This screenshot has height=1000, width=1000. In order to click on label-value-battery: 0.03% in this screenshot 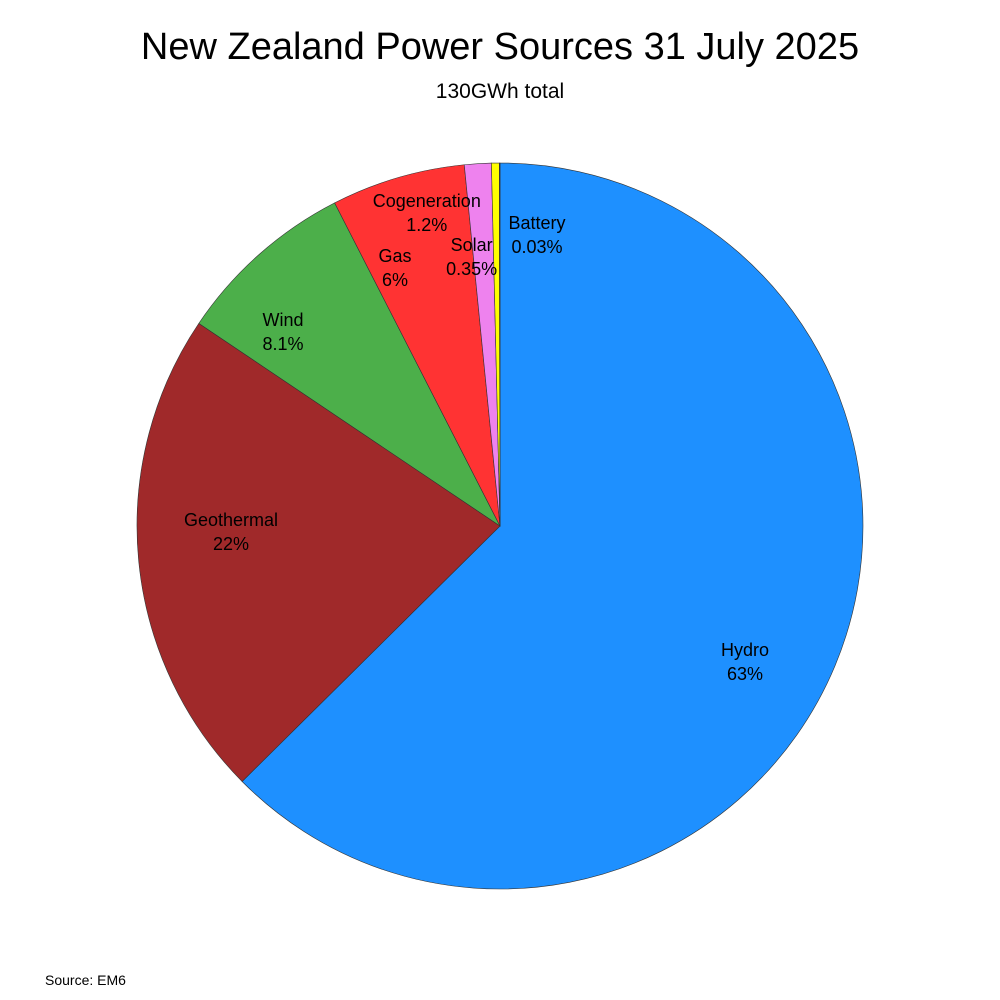, I will do `click(536, 247)`.